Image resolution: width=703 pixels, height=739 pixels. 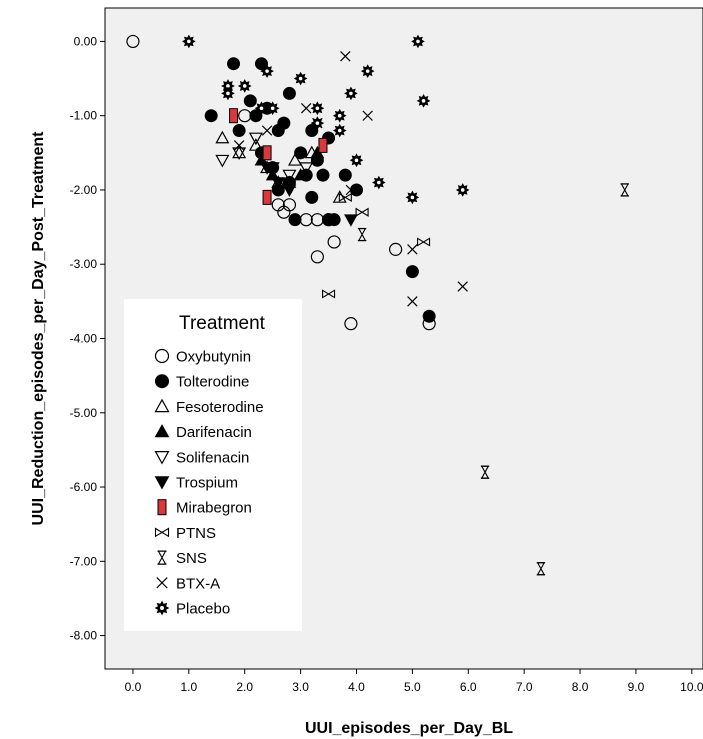 I want to click on legend-label: SNS, so click(x=191, y=558).